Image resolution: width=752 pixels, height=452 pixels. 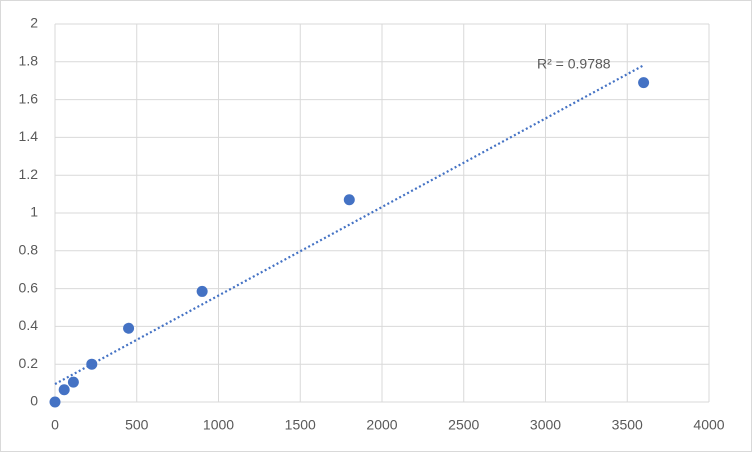 I want to click on y-tick-label: 2, so click(x=34, y=23).